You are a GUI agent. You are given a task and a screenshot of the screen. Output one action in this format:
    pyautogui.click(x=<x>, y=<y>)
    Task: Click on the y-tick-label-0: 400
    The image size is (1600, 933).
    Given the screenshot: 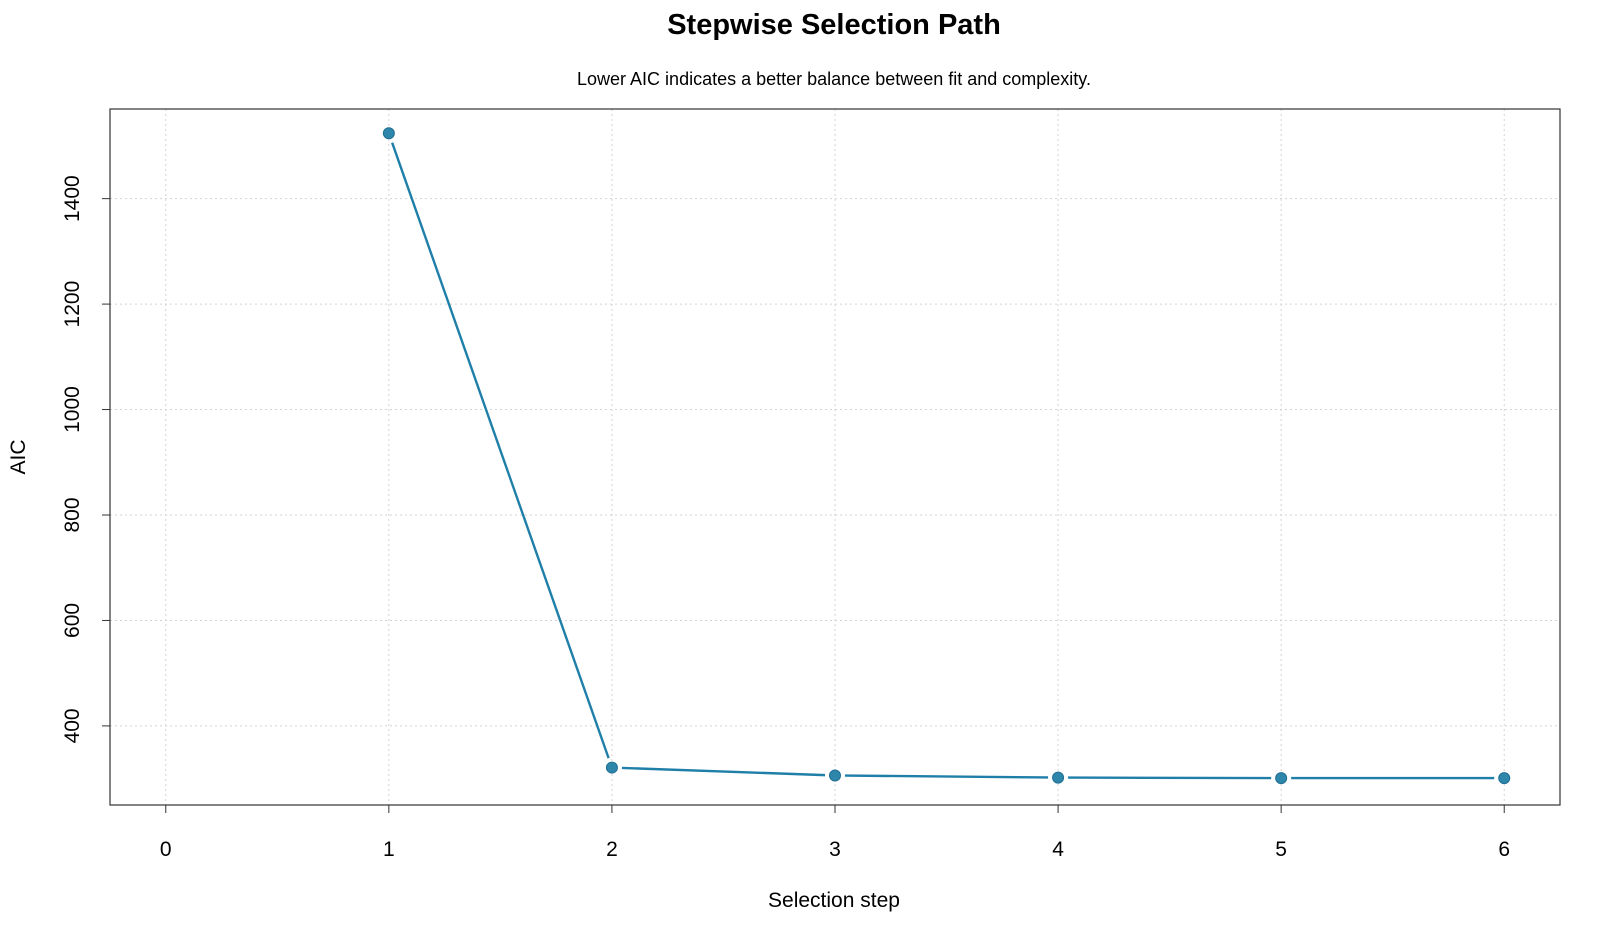 What is the action you would take?
    pyautogui.click(x=72, y=725)
    